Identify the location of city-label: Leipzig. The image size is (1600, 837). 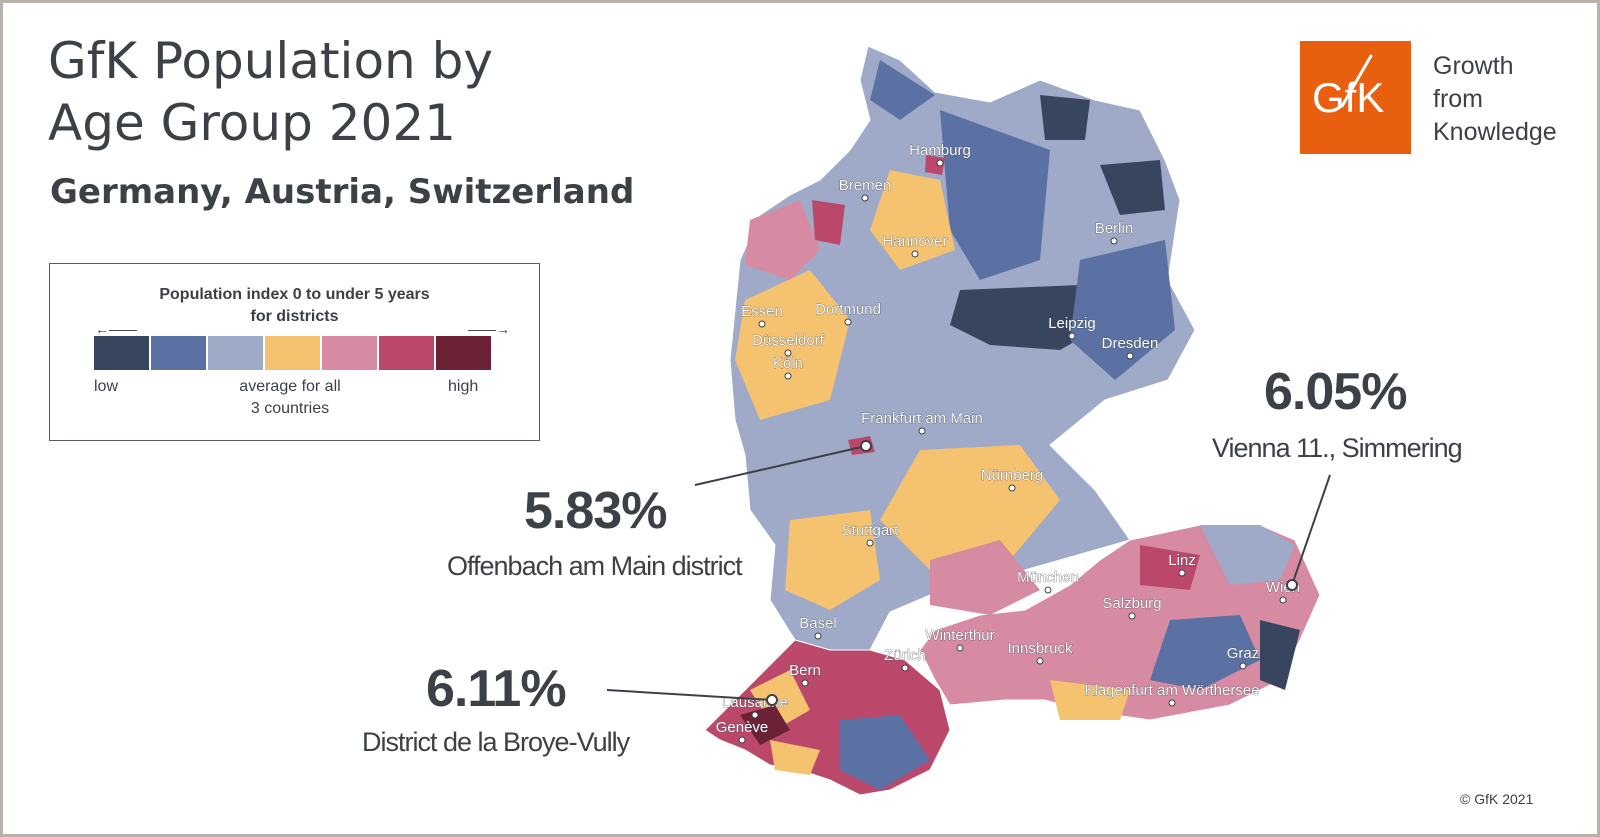
(1072, 323).